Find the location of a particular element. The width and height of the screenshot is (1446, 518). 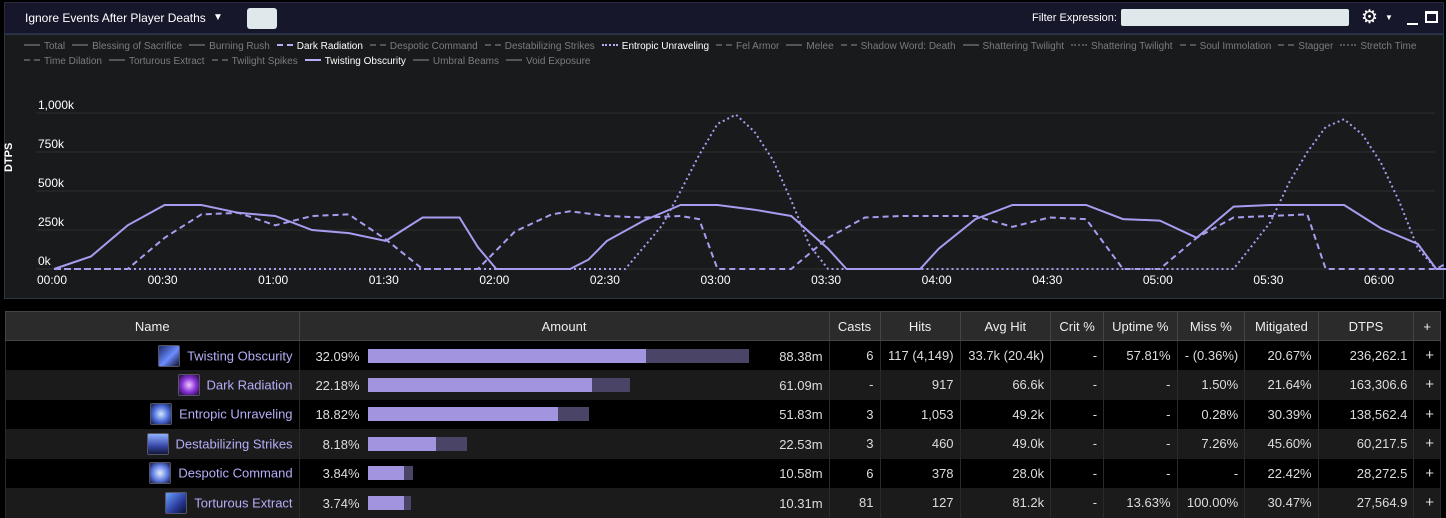

hits-cell: 378 is located at coordinates (920, 473).